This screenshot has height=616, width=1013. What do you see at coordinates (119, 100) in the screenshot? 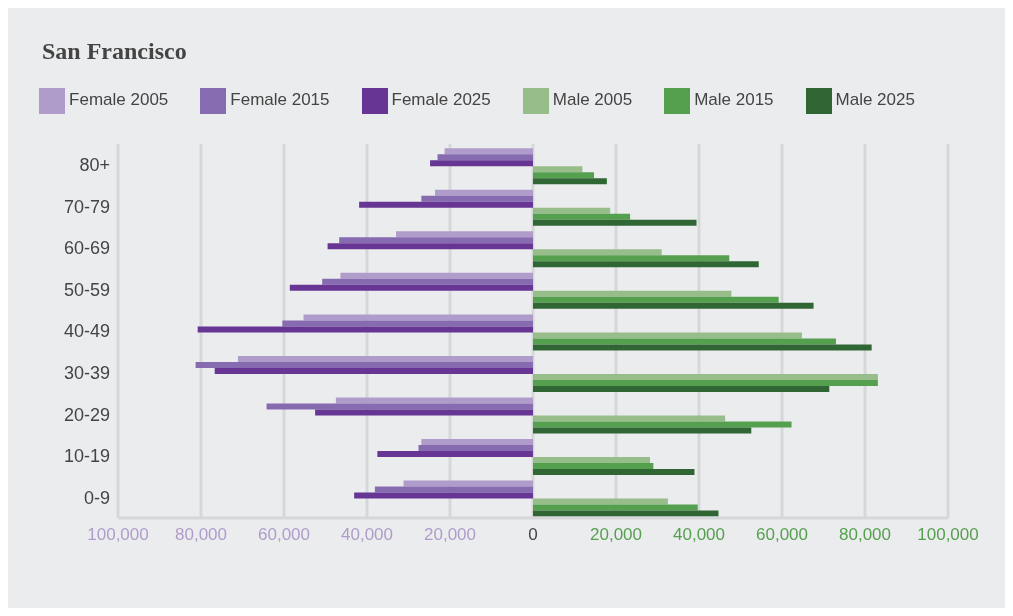
I see `legend-label: Female 2005` at bounding box center [119, 100].